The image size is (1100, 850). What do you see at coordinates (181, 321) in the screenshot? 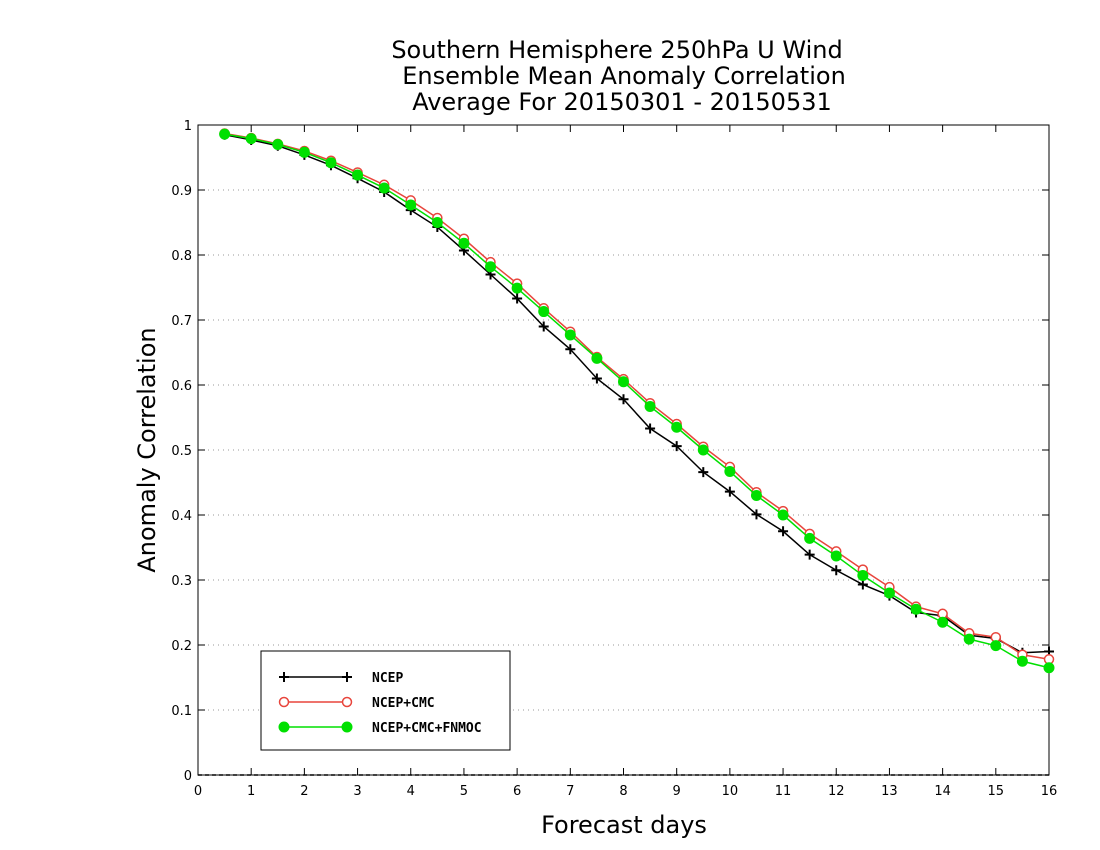
I see `y-tick-label: 0.7` at bounding box center [181, 321].